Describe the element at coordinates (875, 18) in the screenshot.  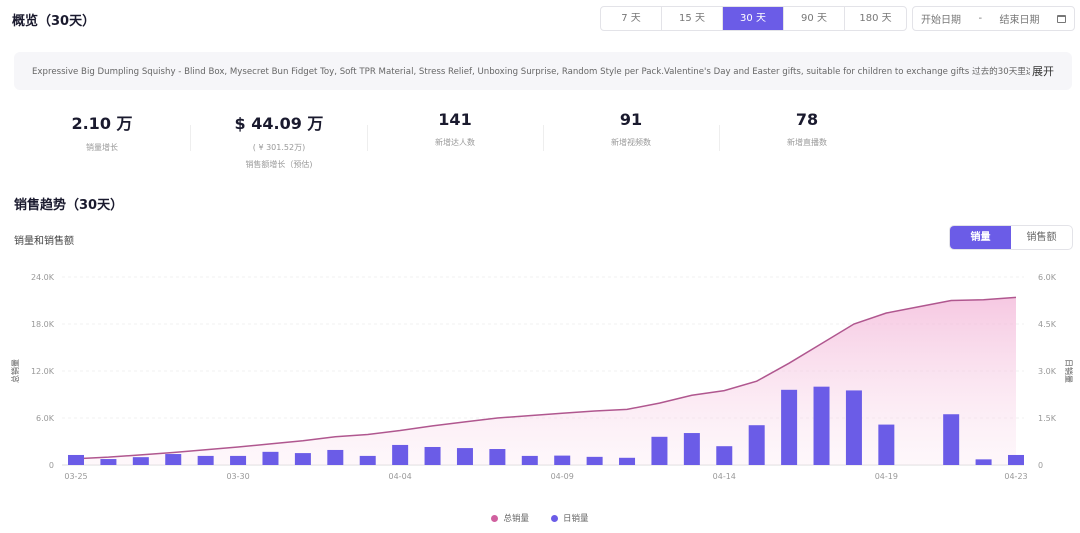
I see `range-180d: 180 天` at that location.